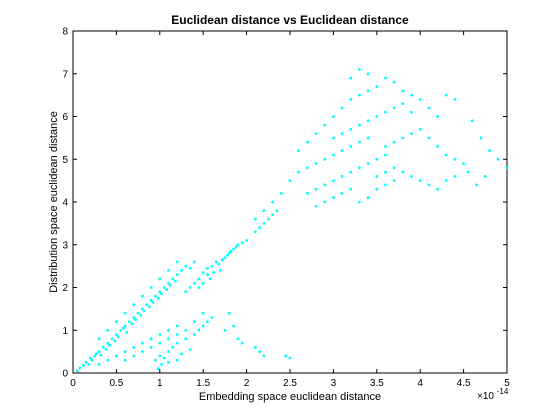 The image size is (560, 420). What do you see at coordinates (290, 20) in the screenshot?
I see `chart-title: Euclidean distance vs Euclidean distance` at bounding box center [290, 20].